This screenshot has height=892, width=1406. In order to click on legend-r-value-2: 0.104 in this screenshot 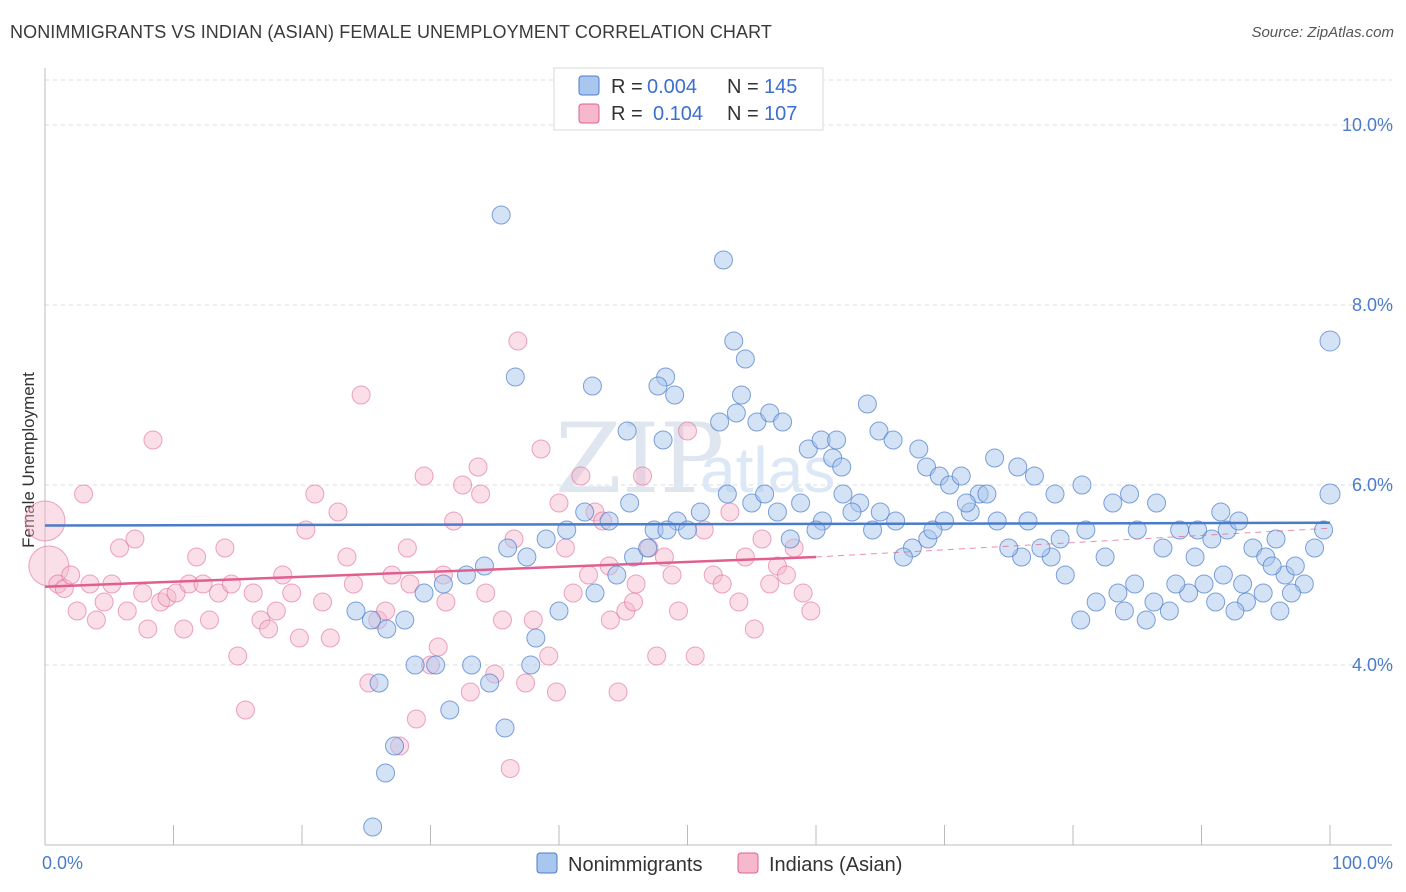, I will do `click(678, 114)`.